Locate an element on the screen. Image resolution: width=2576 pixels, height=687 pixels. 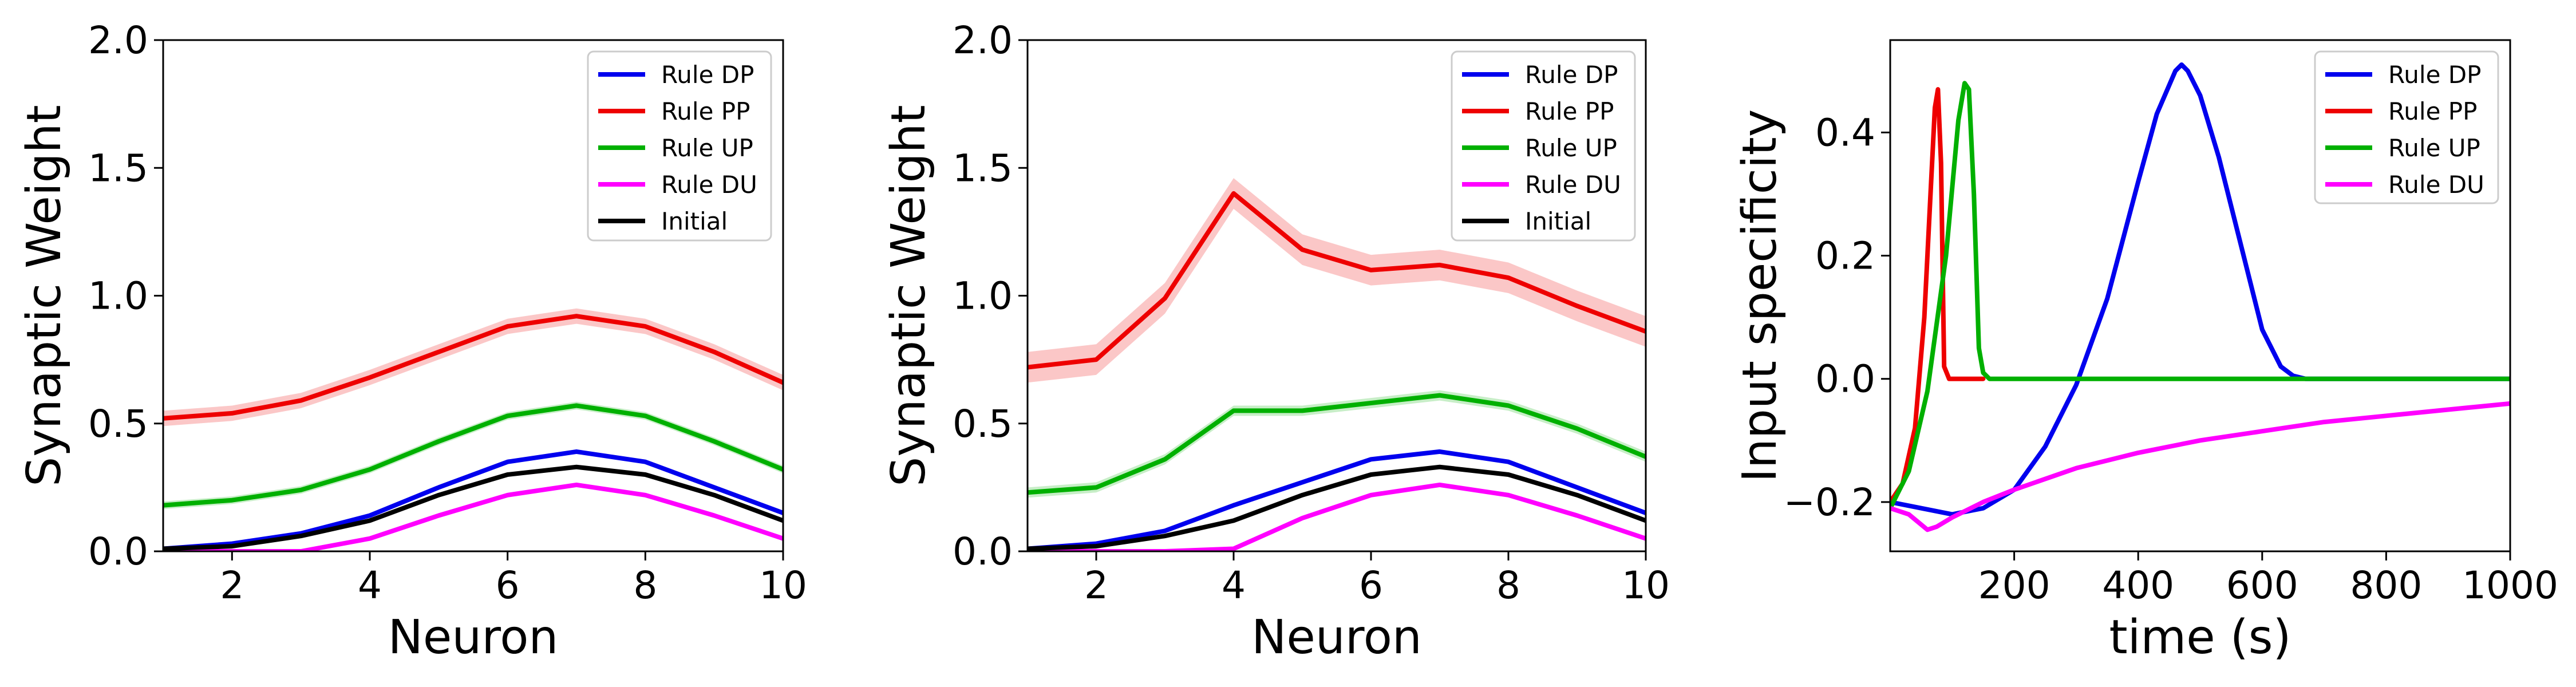
y-tick-label: 0.4 is located at coordinates (1845, 132).